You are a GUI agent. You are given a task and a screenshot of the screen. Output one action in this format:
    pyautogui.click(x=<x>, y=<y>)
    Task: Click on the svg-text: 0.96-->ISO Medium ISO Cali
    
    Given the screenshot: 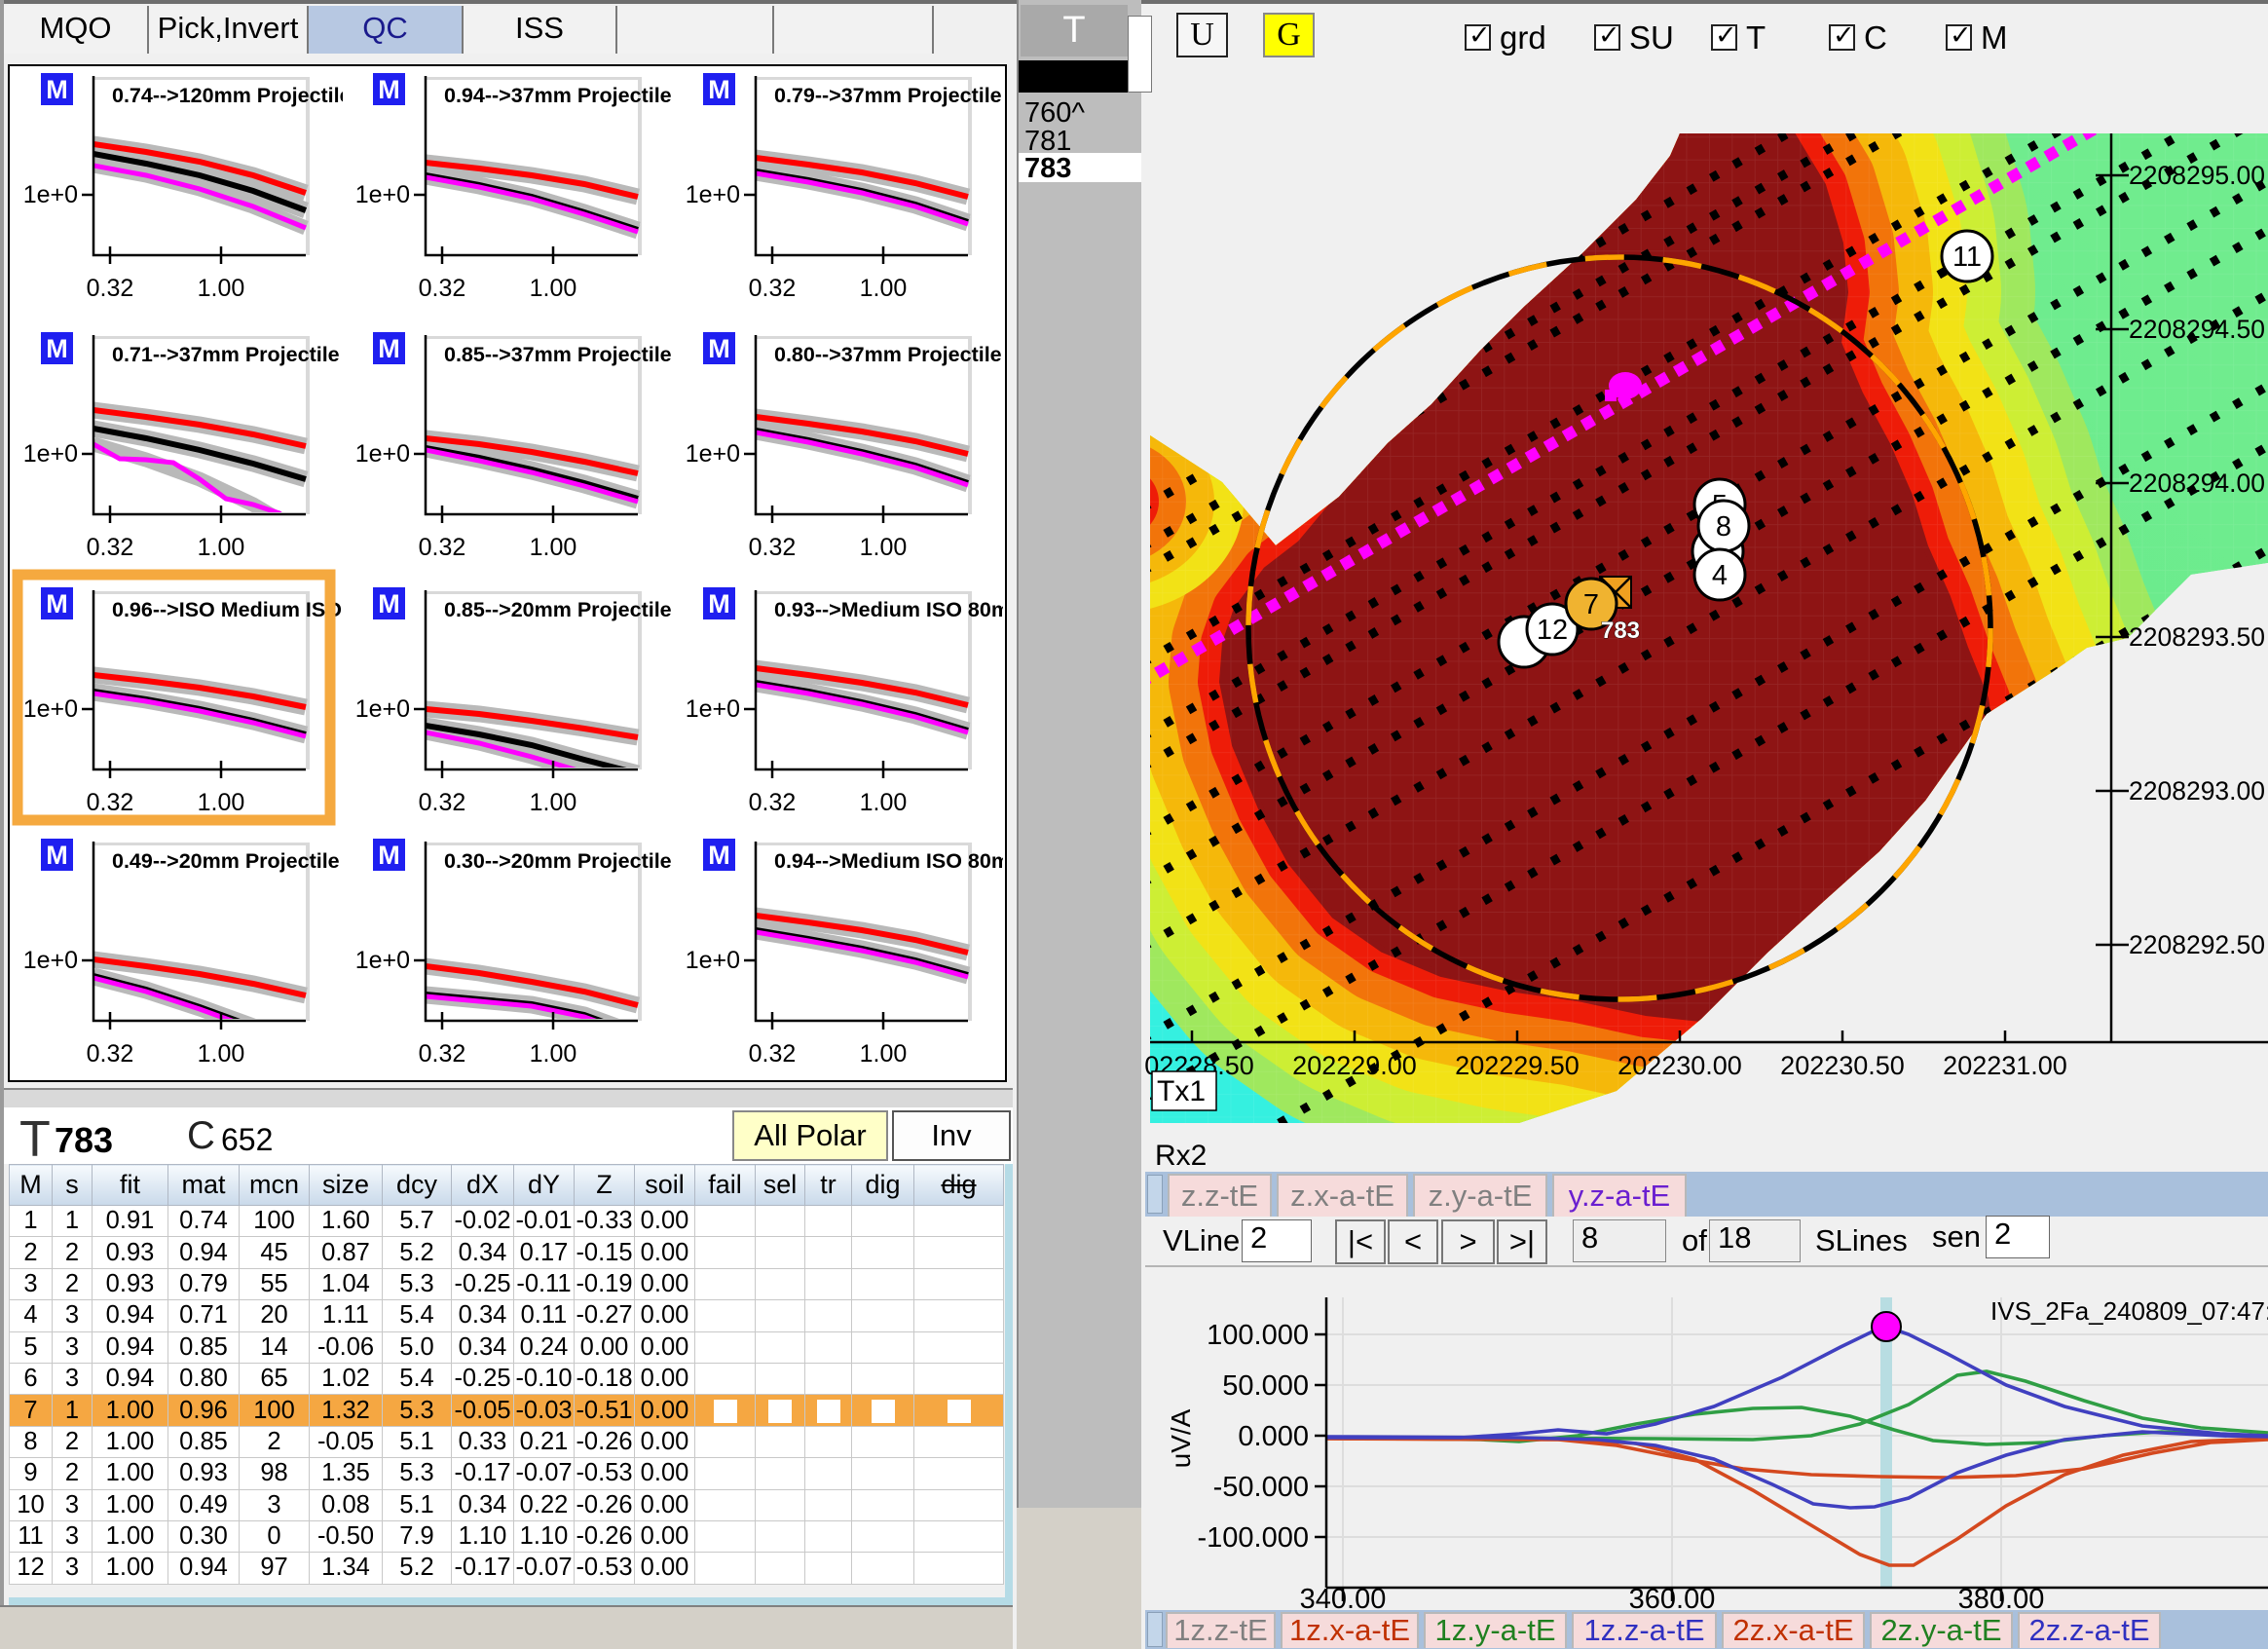 What is the action you would take?
    pyautogui.click(x=249, y=609)
    